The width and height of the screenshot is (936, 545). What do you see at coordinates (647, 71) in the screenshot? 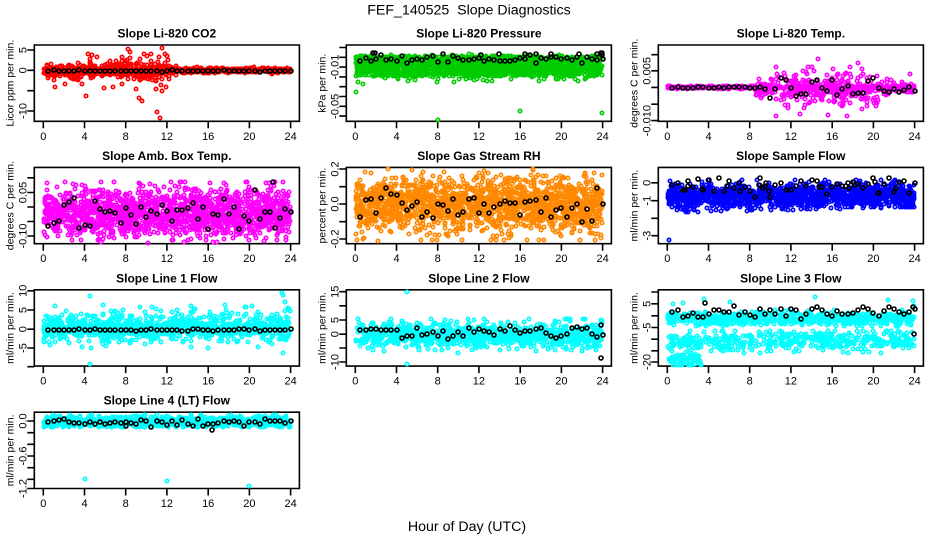
I see `svg-text: 0.005` at bounding box center [647, 71].